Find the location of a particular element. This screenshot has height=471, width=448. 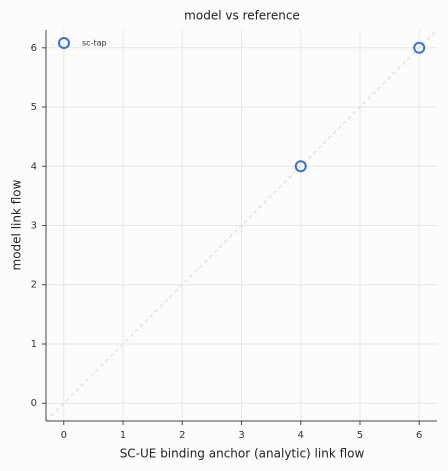

y-tick-label: 2 is located at coordinates (34, 285).